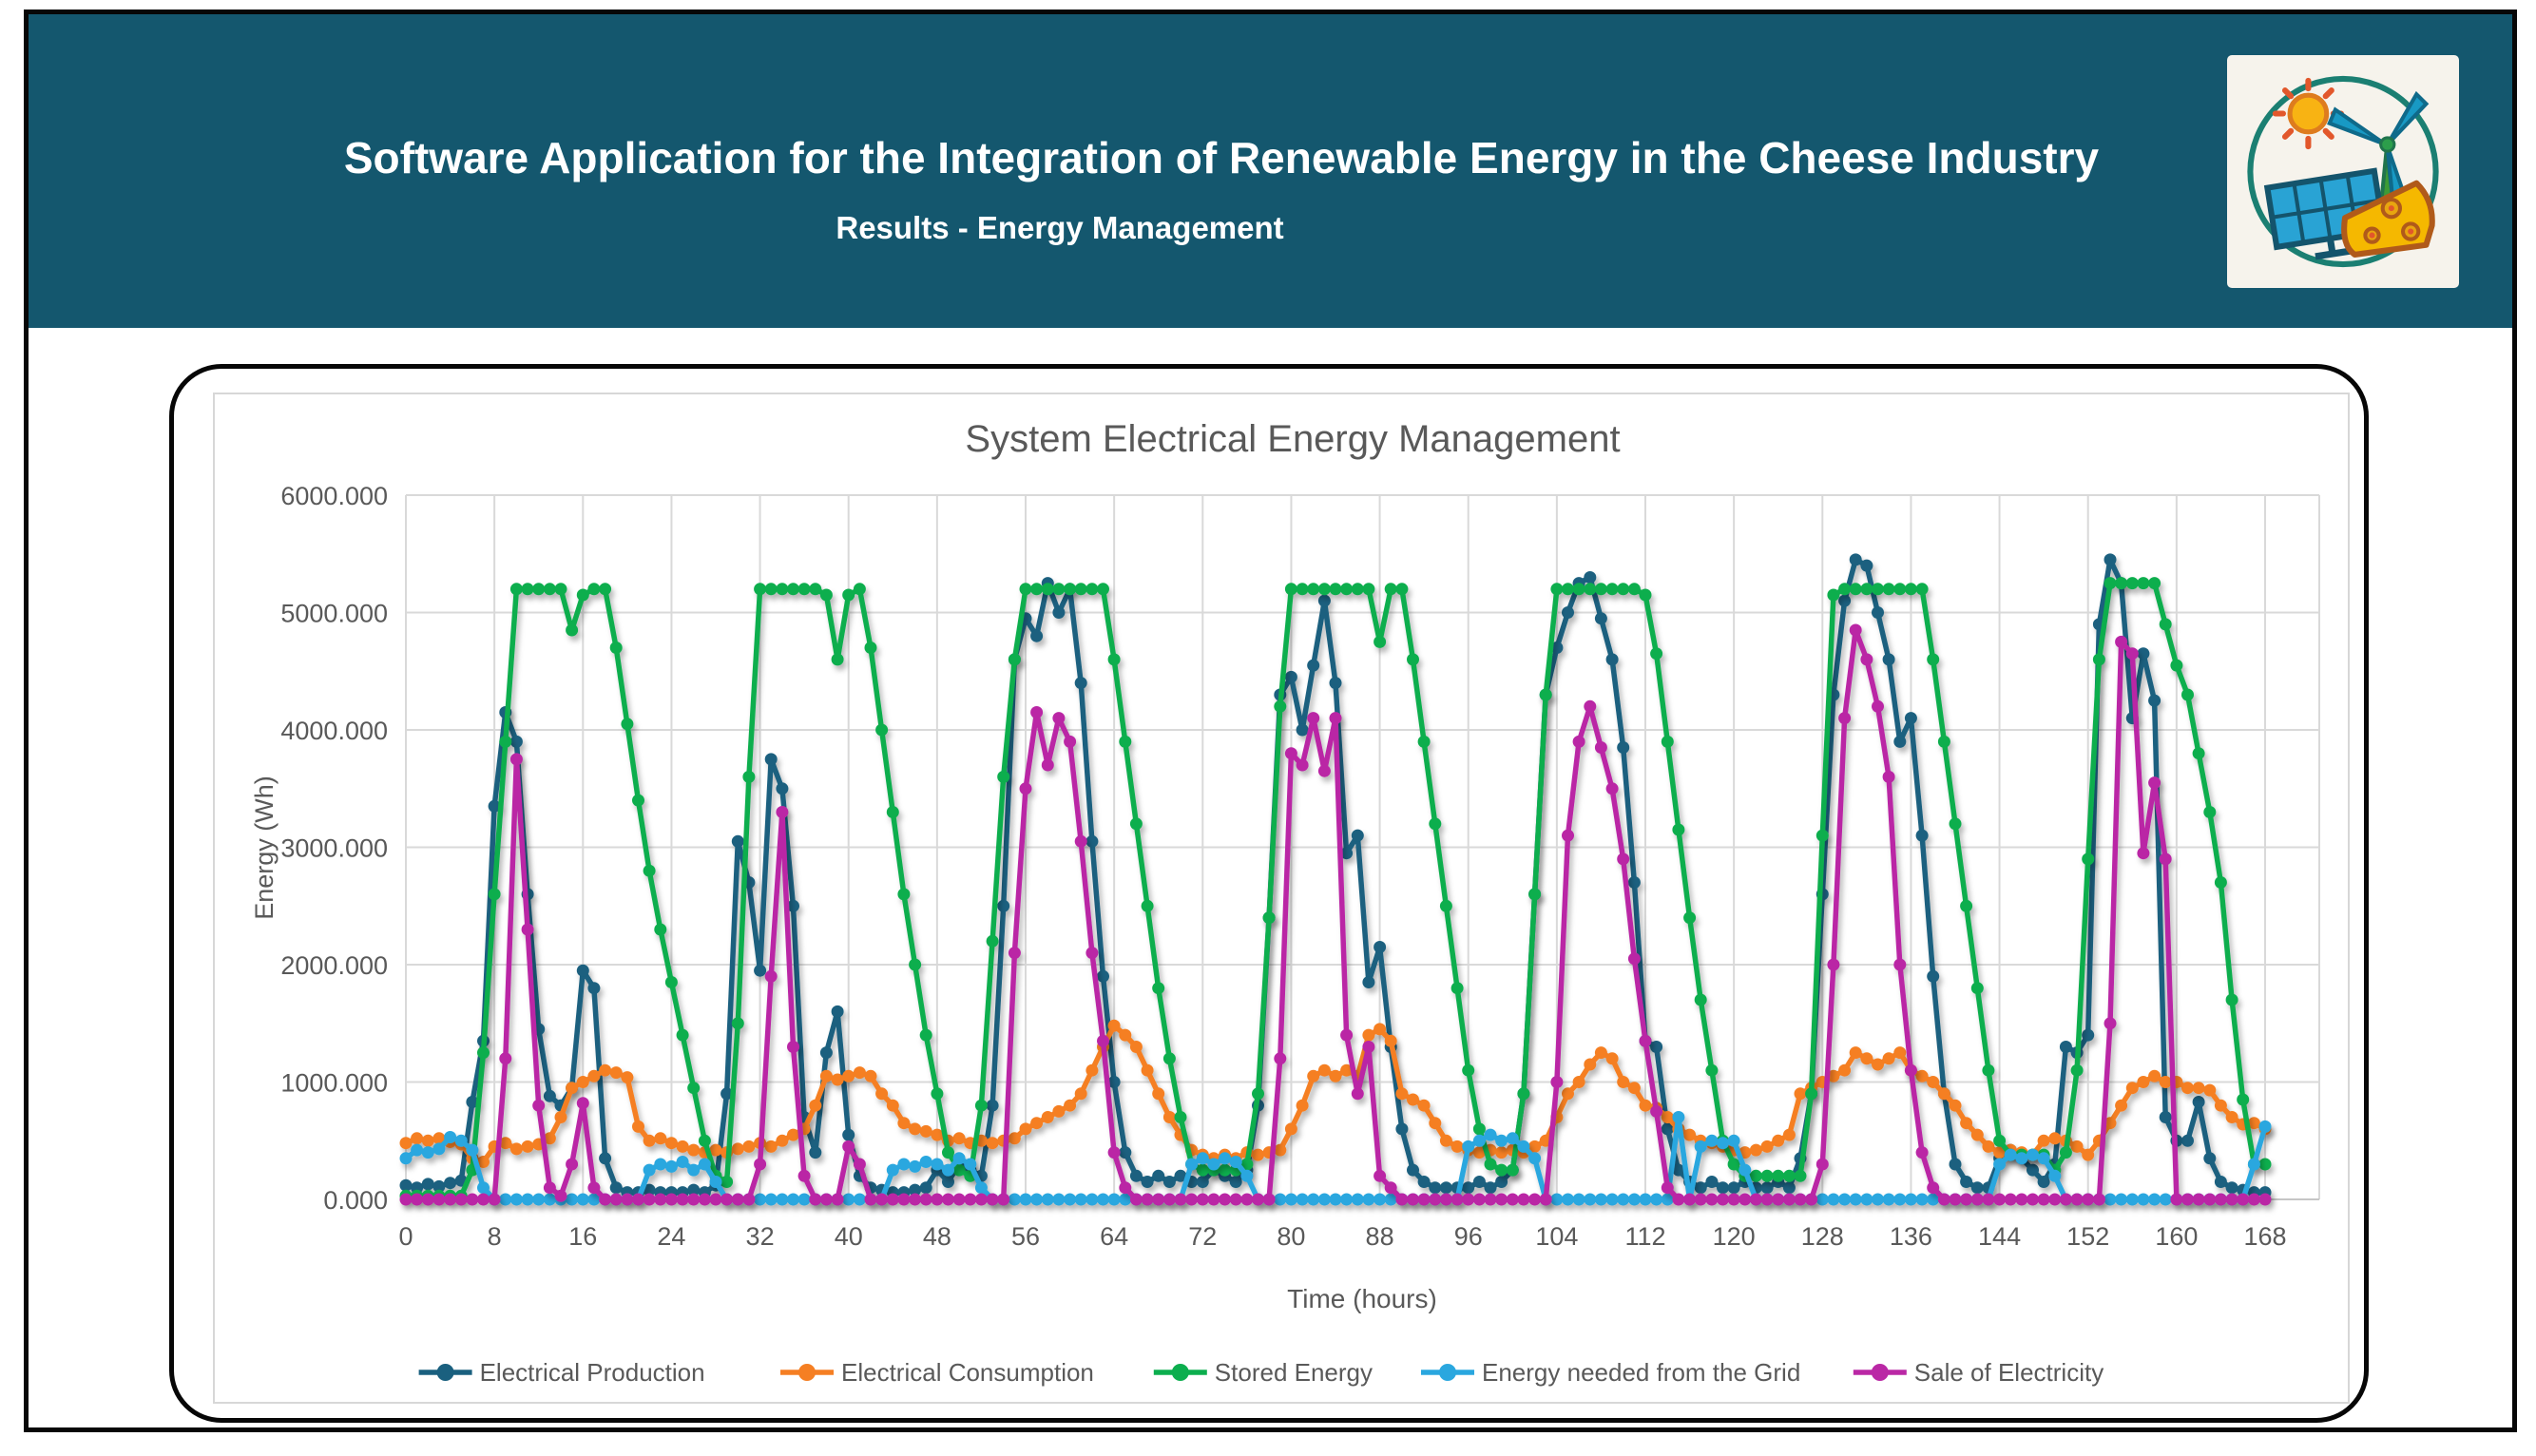  I want to click on y-tick-label: 0.000, so click(355, 1200).